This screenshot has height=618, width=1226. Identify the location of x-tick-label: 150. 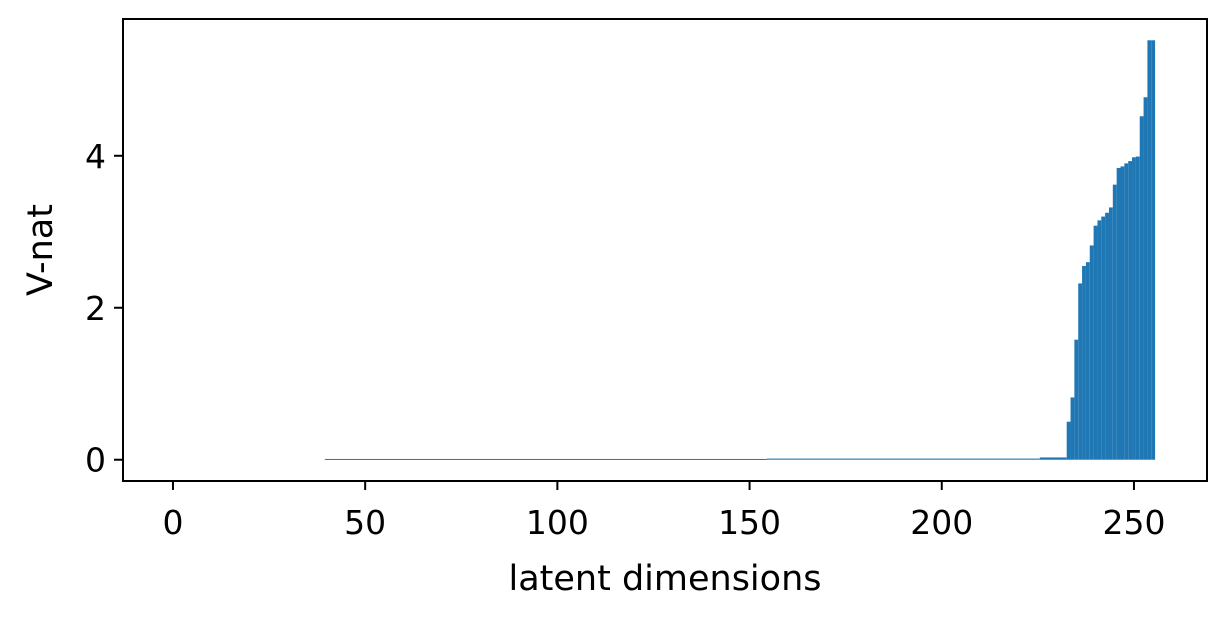
(749, 522).